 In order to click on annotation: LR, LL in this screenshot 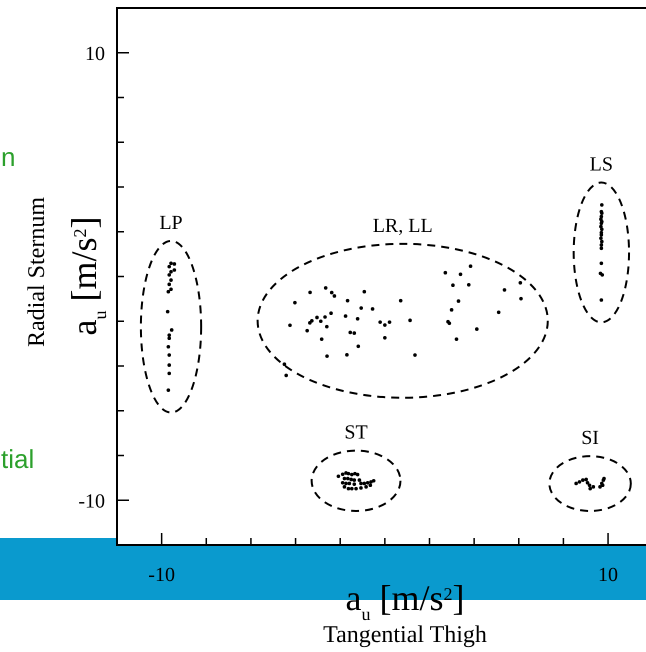, I will do `click(402, 225)`.